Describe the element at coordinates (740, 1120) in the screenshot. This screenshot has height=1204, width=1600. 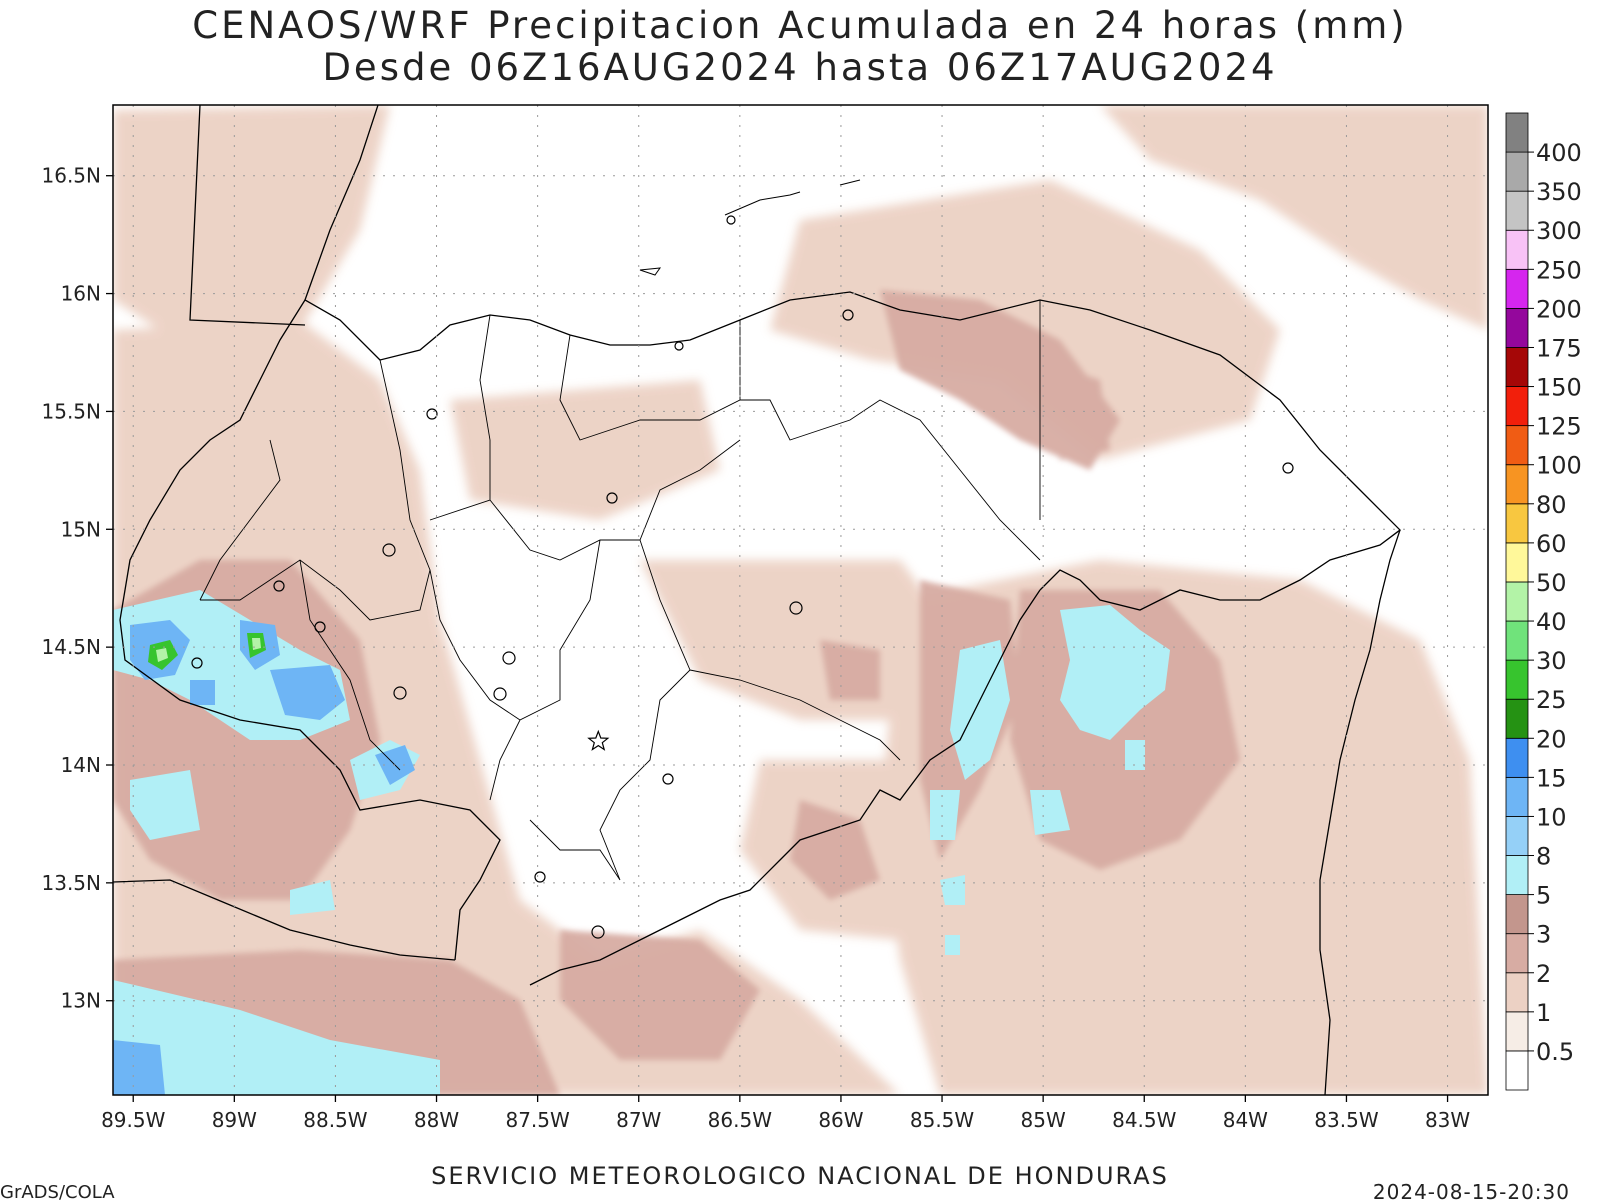
I see `lon-tick-label: 86.5W` at that location.